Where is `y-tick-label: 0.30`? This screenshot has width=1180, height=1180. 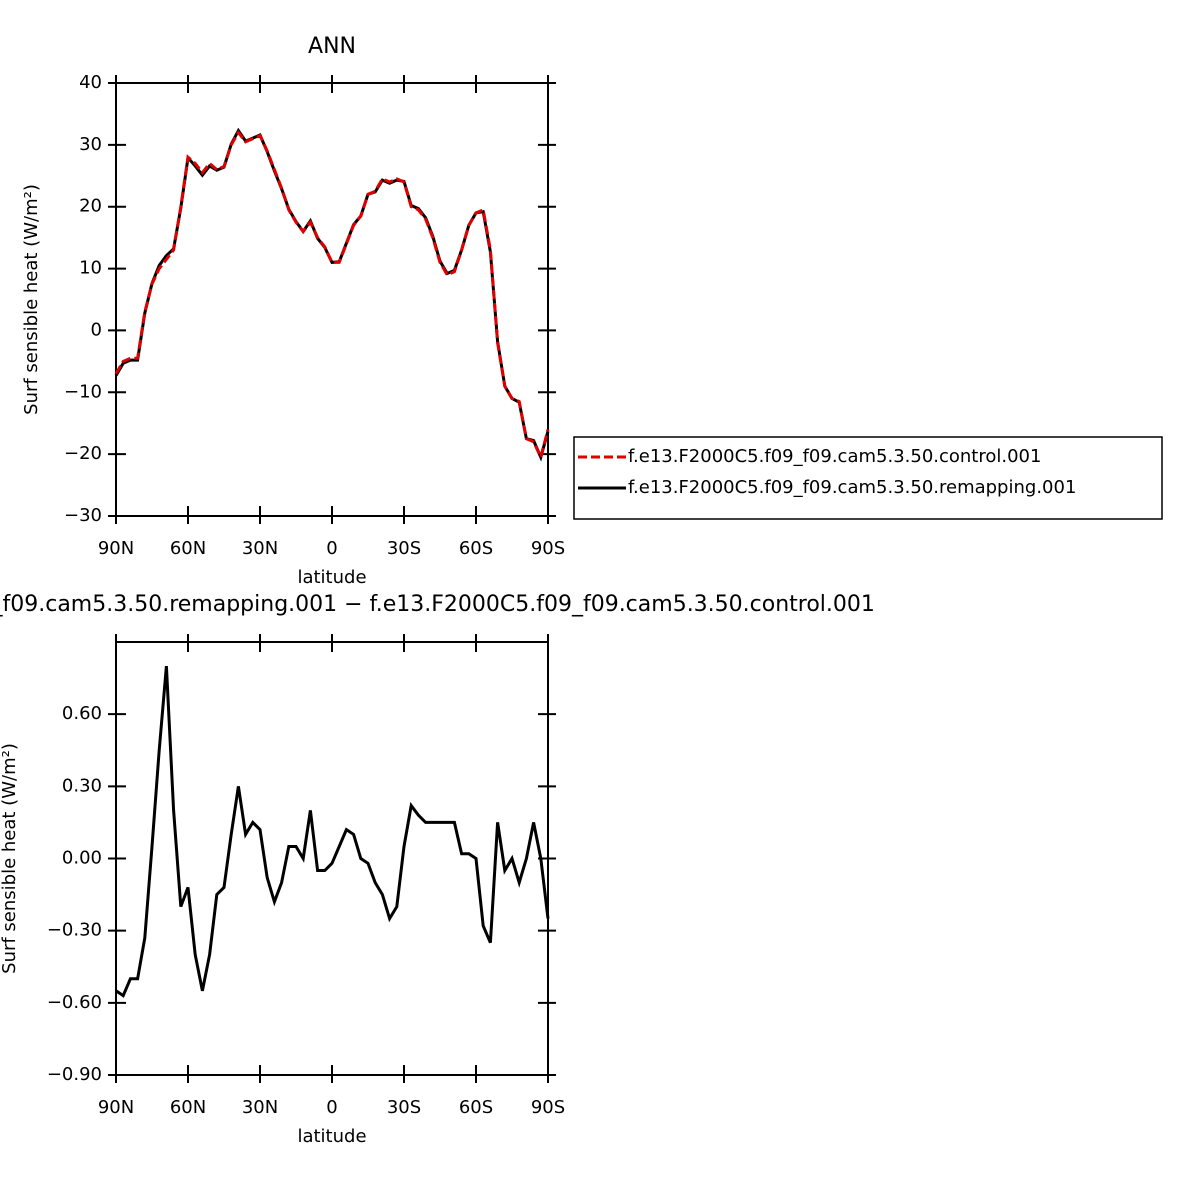
y-tick-label: 0.30 is located at coordinates (82, 785).